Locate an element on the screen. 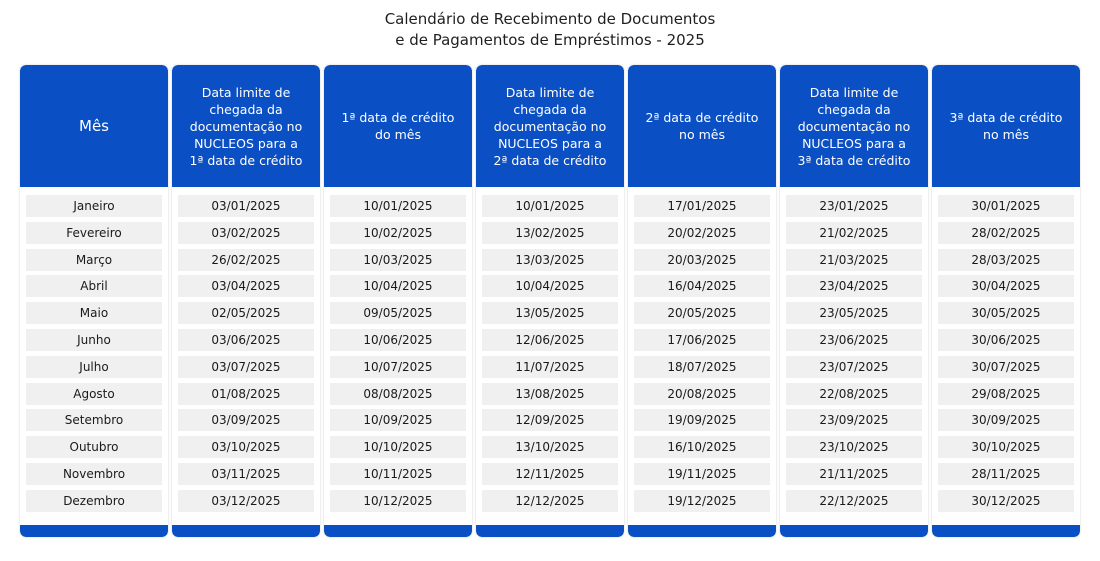 The image size is (1100, 561). date-cell: 20/02/2025 is located at coordinates (702, 232).